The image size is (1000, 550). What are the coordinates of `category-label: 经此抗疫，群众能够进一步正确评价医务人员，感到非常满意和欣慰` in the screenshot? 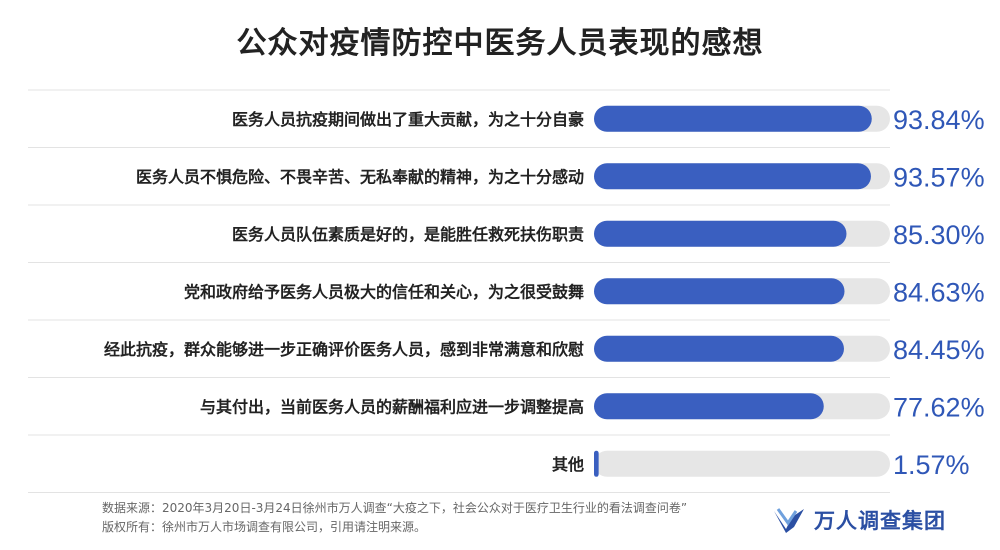 It's located at (344, 349).